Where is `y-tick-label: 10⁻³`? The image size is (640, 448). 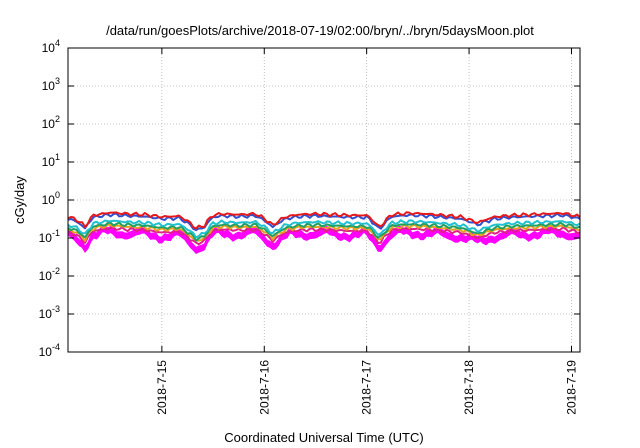
y-tick-label: 10⁻³ is located at coordinates (49, 312).